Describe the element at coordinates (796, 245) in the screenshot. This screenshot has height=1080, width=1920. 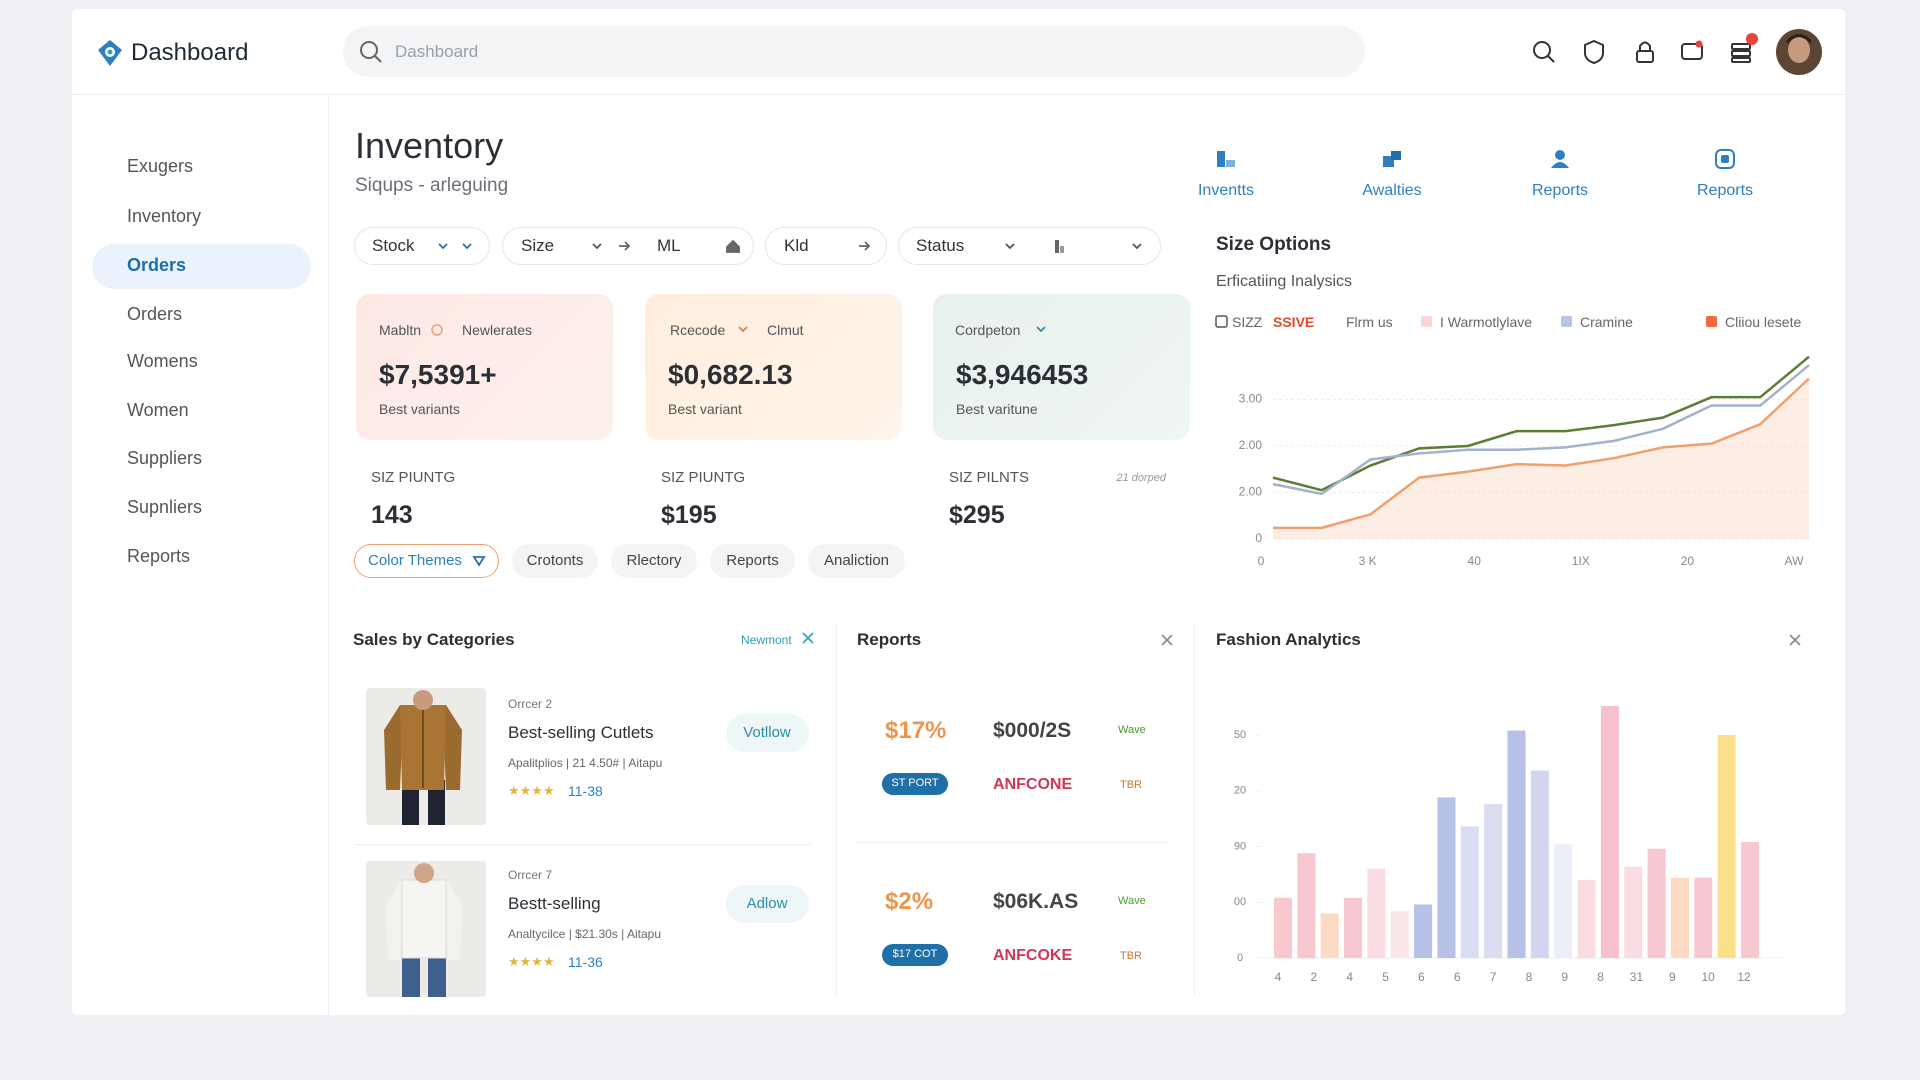
I see `filter-label: Kld` at that location.